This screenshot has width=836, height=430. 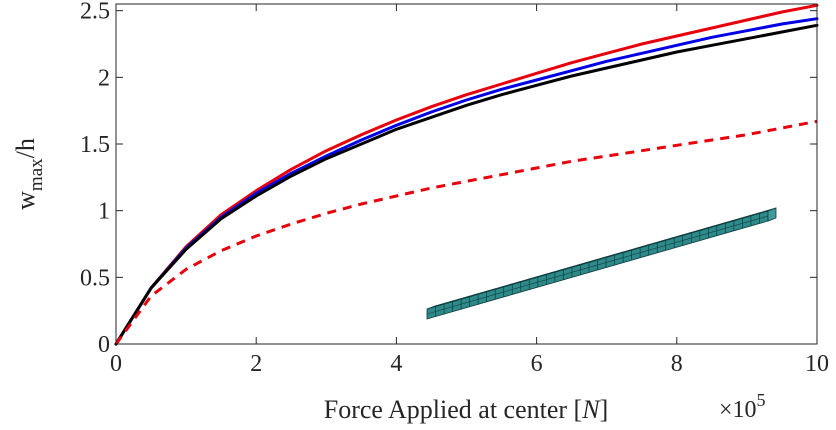 I want to click on x-tick-label: 10, so click(x=817, y=364).